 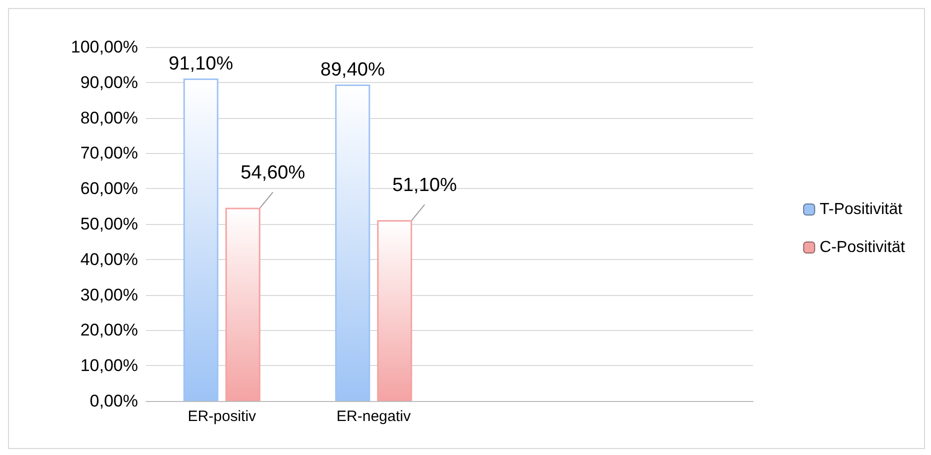 What do you see at coordinates (104, 47) in the screenshot?
I see `y-tick-label: 100,00%` at bounding box center [104, 47].